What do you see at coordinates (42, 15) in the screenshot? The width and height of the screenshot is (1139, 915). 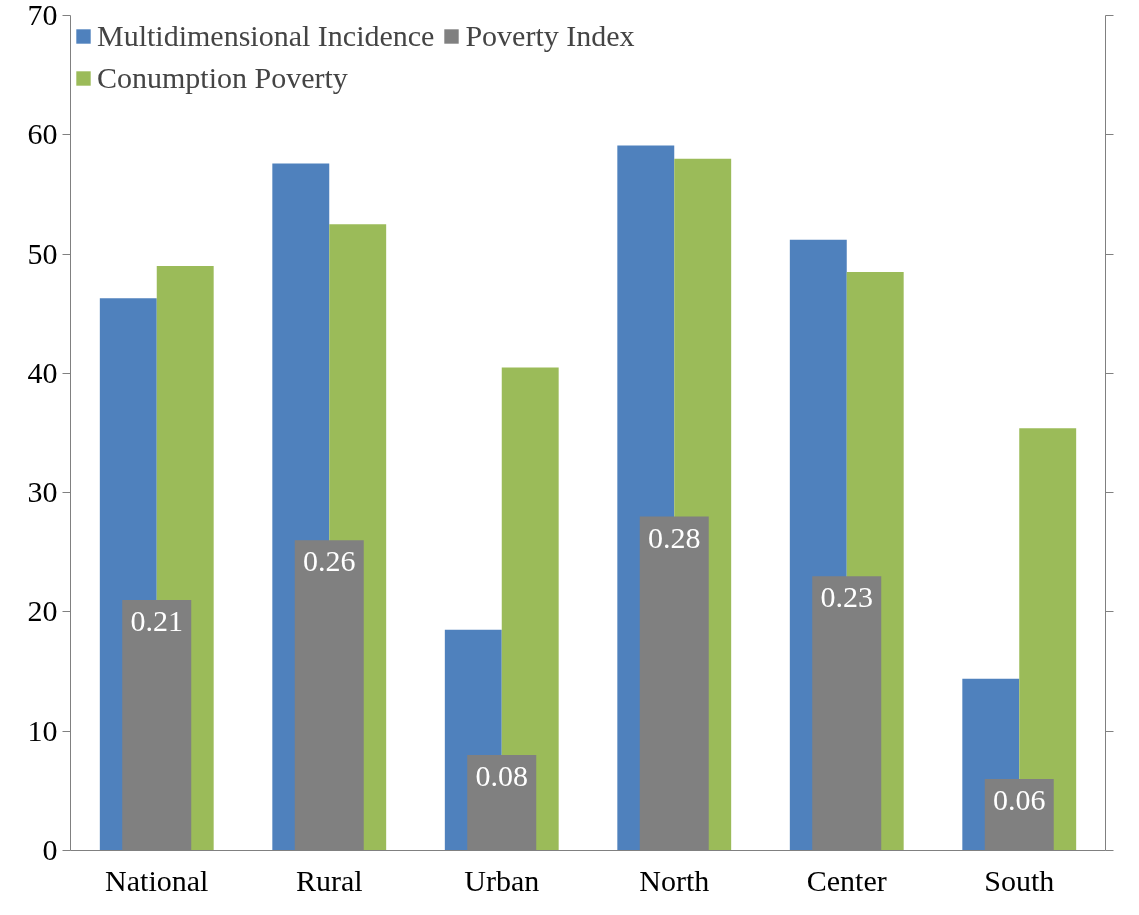 I see `y-tick-label: 70` at bounding box center [42, 15].